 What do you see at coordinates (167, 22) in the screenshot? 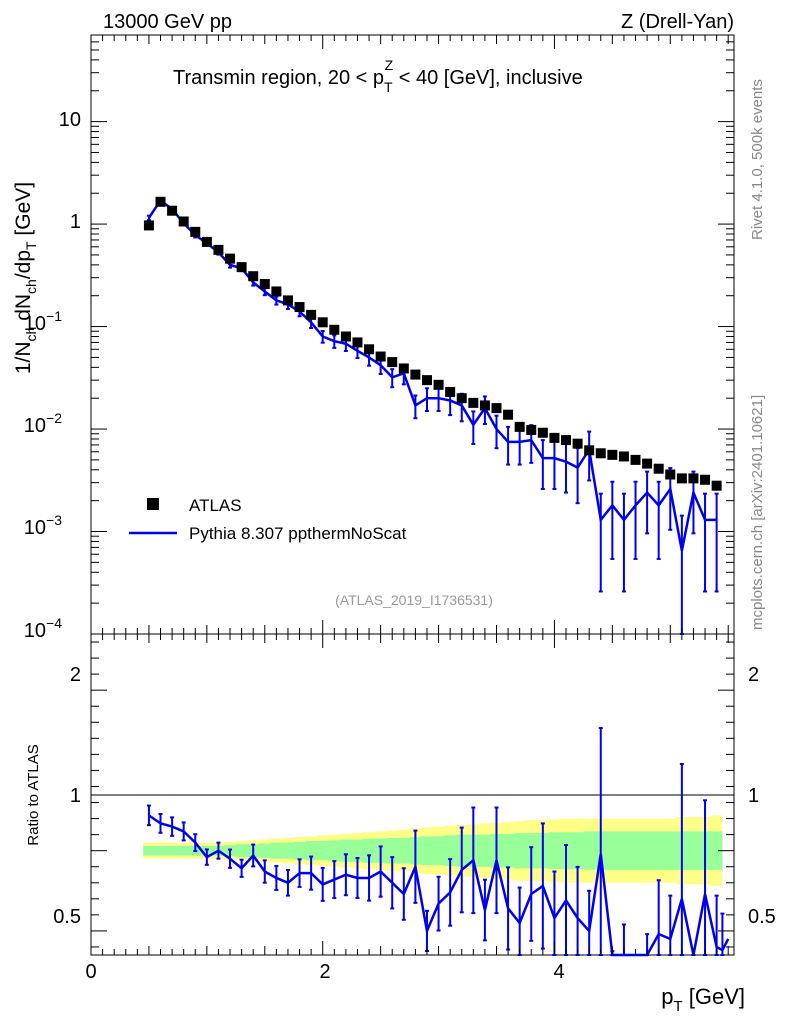
I see `header-left: 13000 GeV pp` at bounding box center [167, 22].